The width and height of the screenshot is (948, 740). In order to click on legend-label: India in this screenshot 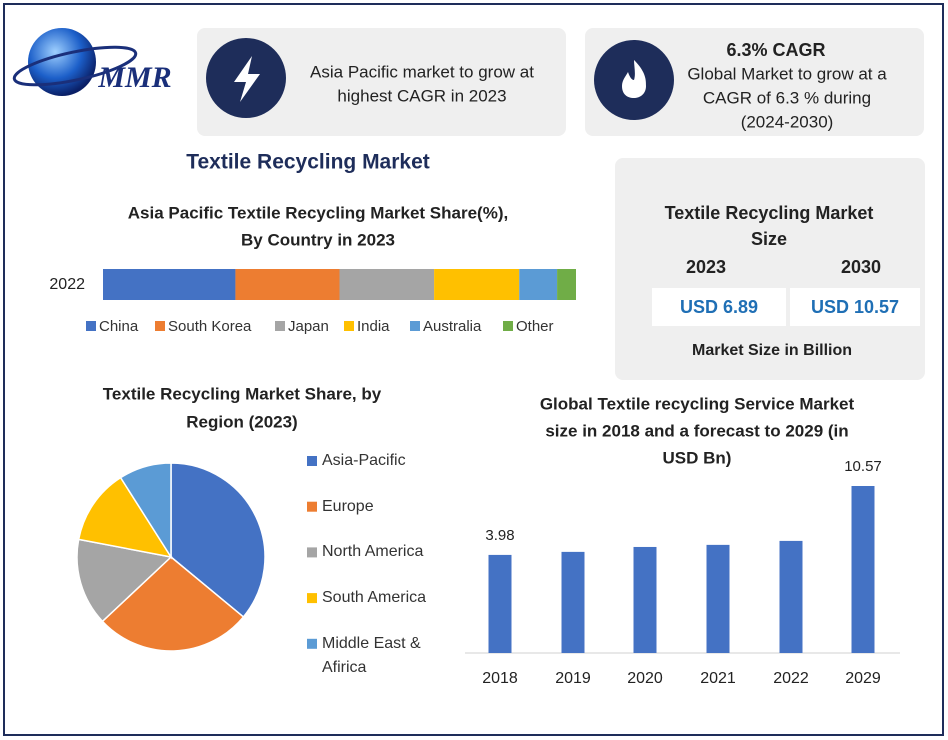, I will do `click(373, 326)`.